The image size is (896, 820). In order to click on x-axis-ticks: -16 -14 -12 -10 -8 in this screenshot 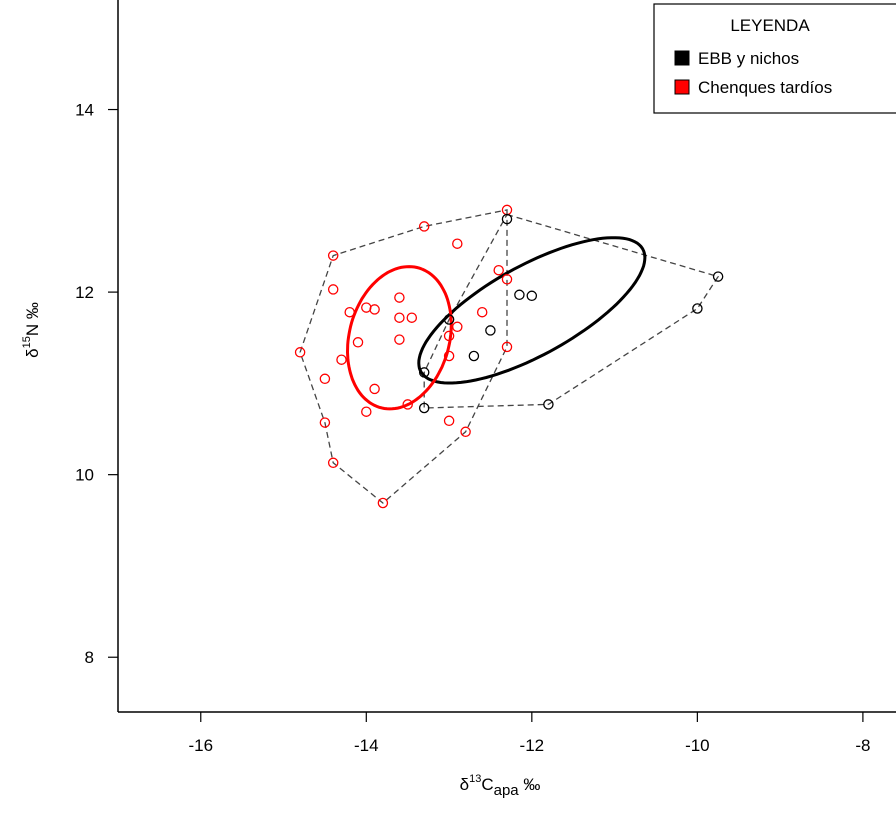, I will do `click(529, 733)`.